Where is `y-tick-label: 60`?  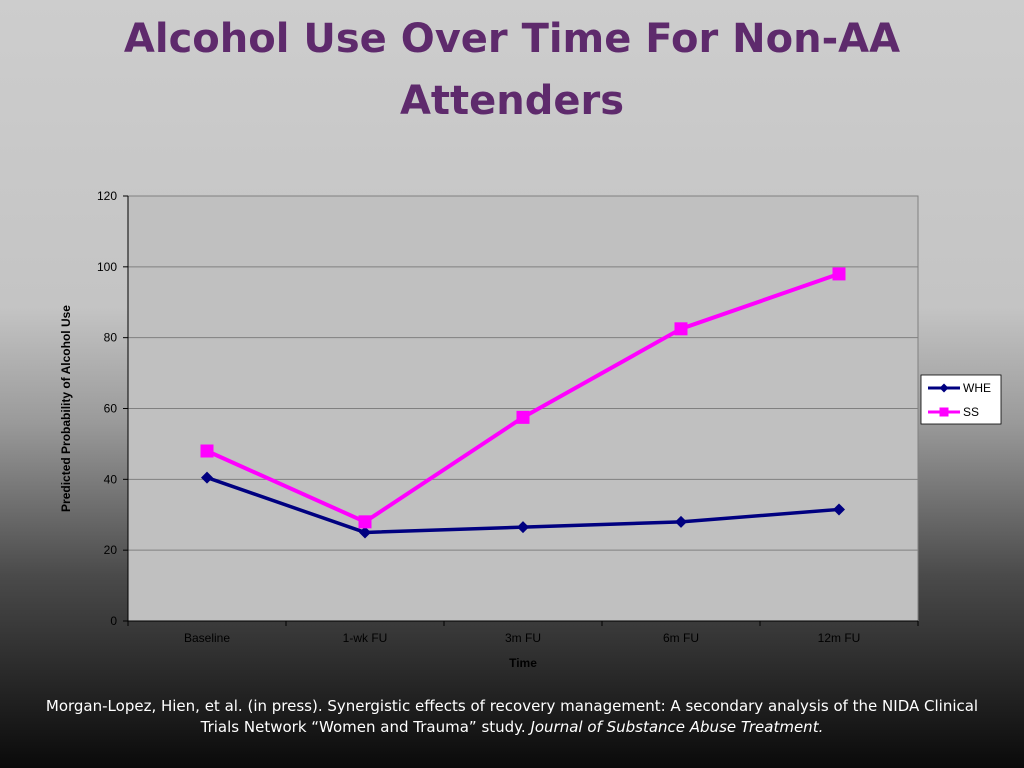
y-tick-label: 60 is located at coordinates (111, 409).